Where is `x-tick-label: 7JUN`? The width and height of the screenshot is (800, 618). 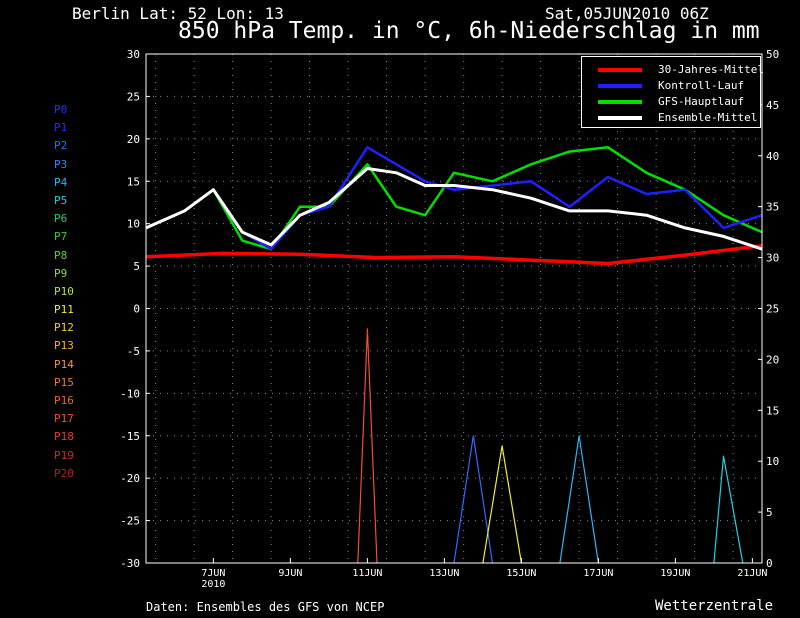
x-tick-label: 7JUN is located at coordinates (213, 573).